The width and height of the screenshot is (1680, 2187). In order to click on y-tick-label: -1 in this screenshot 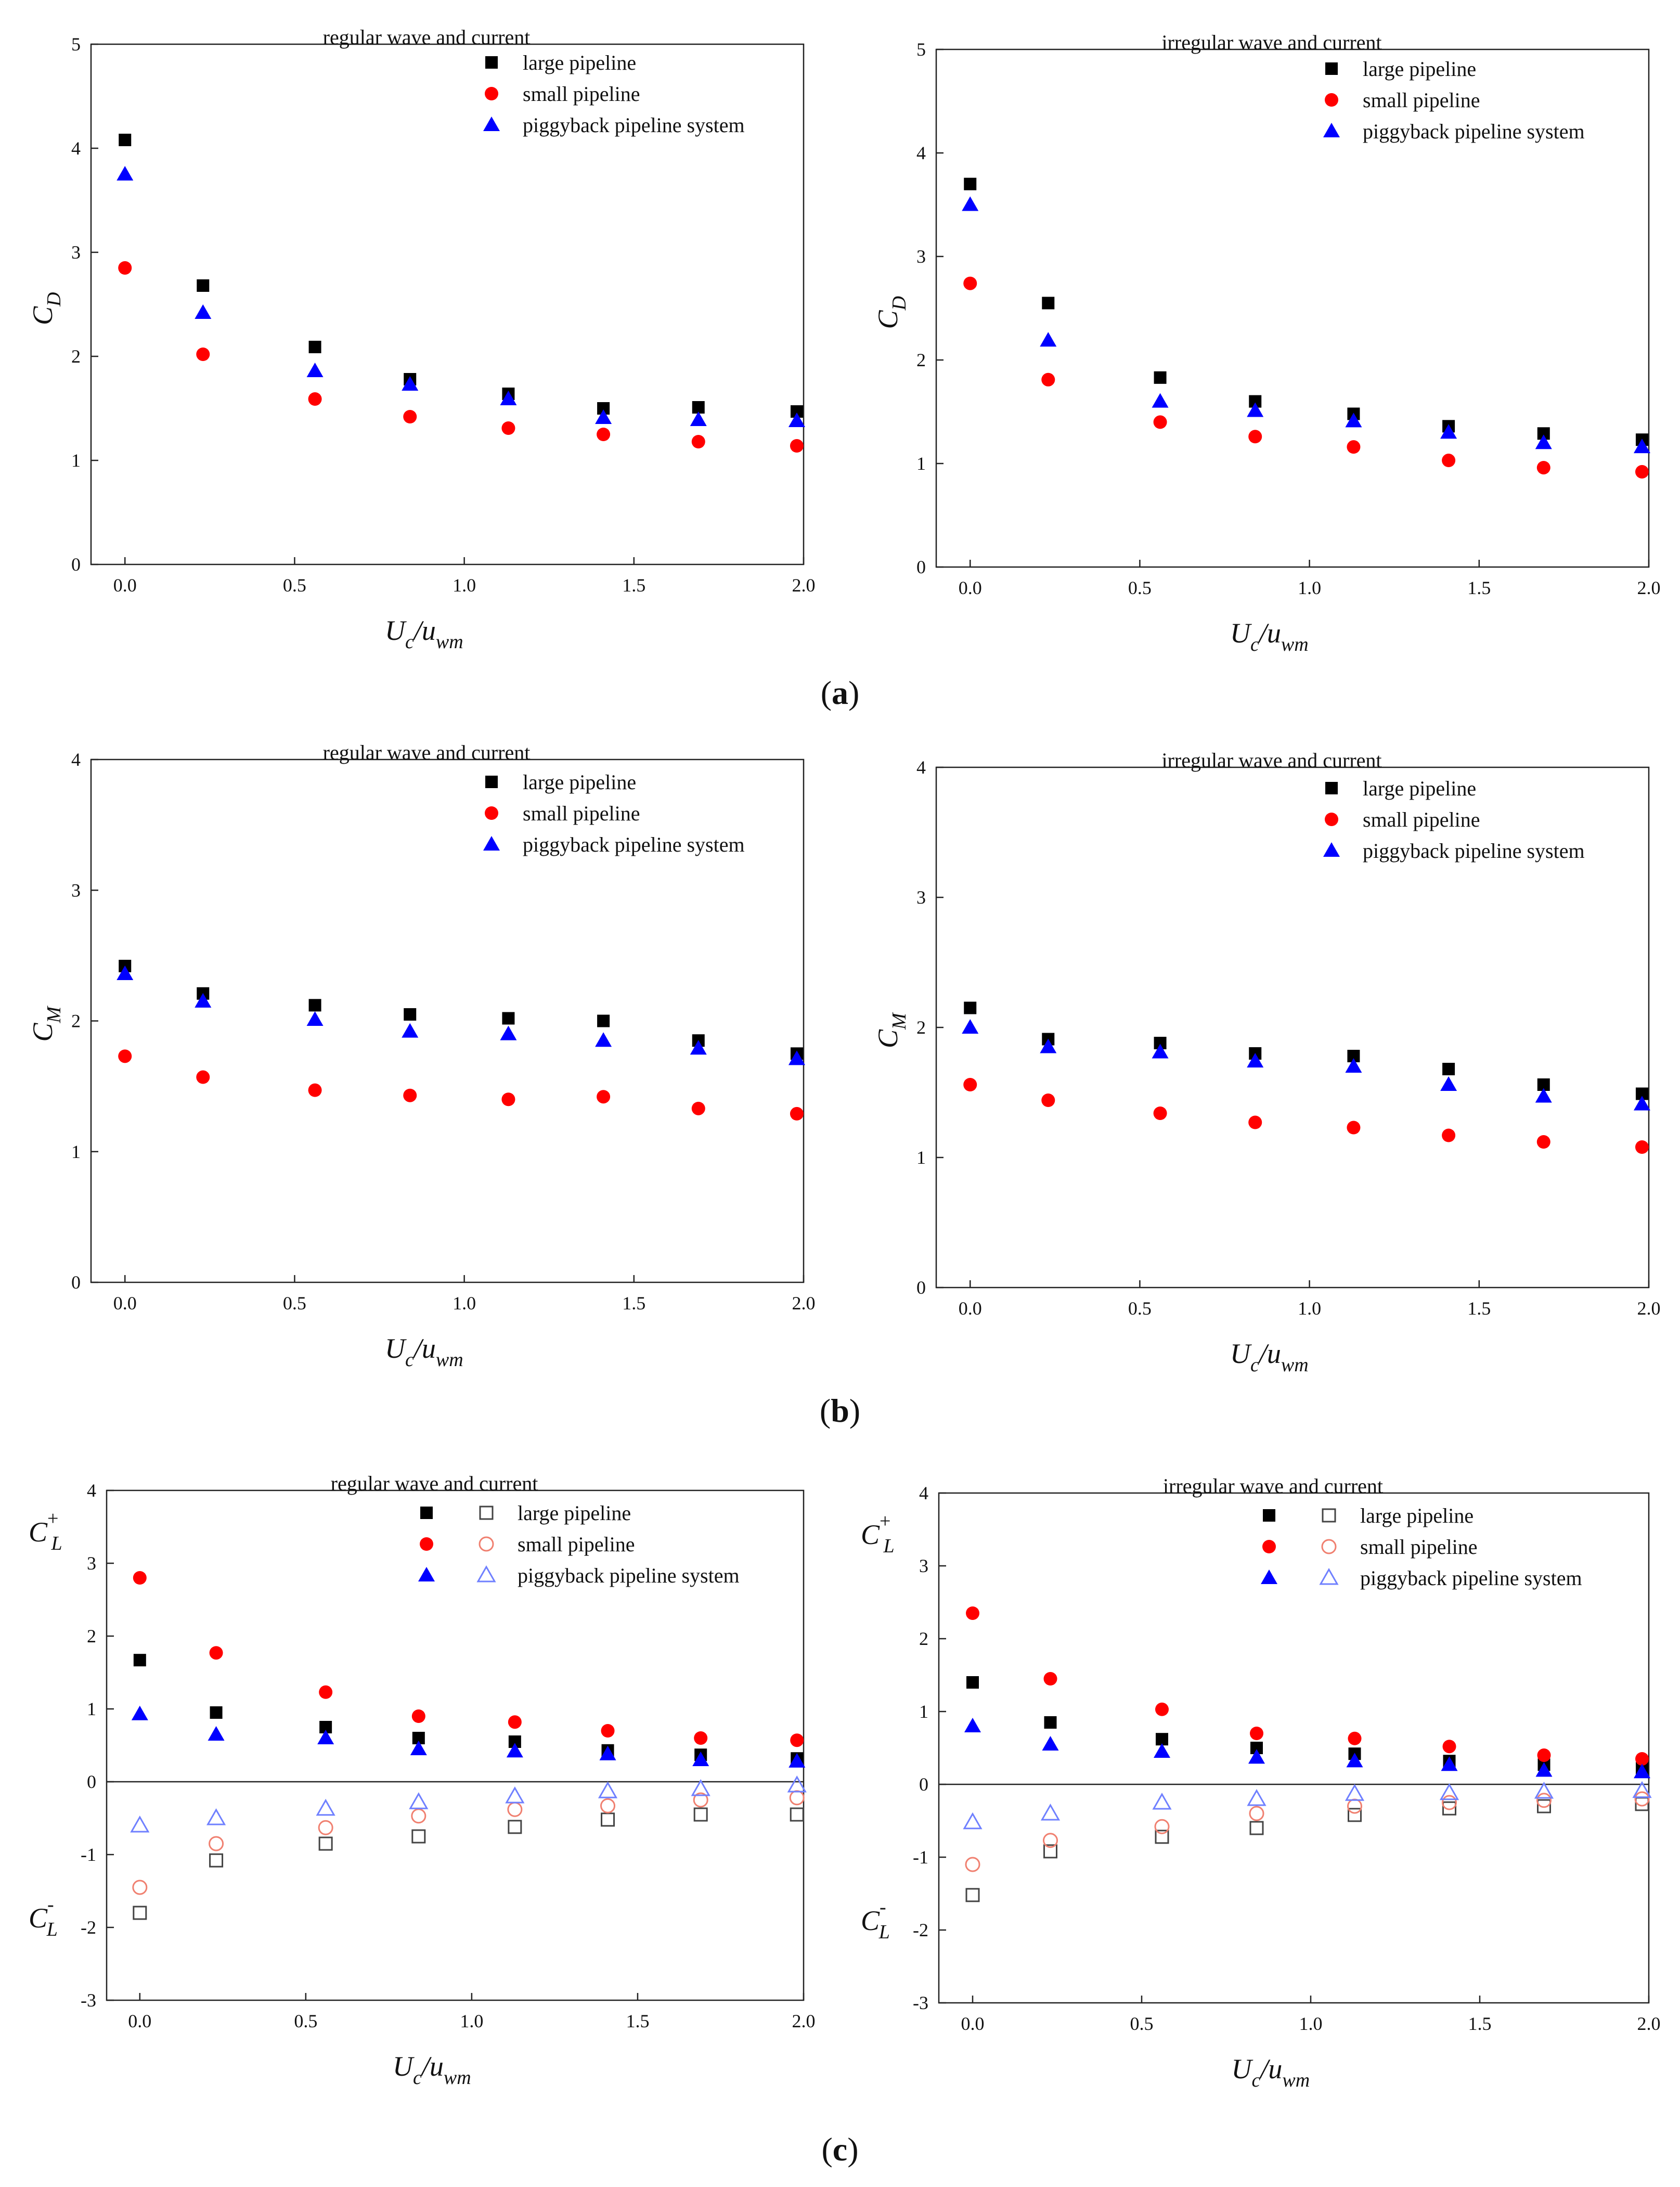, I will do `click(921, 1857)`.